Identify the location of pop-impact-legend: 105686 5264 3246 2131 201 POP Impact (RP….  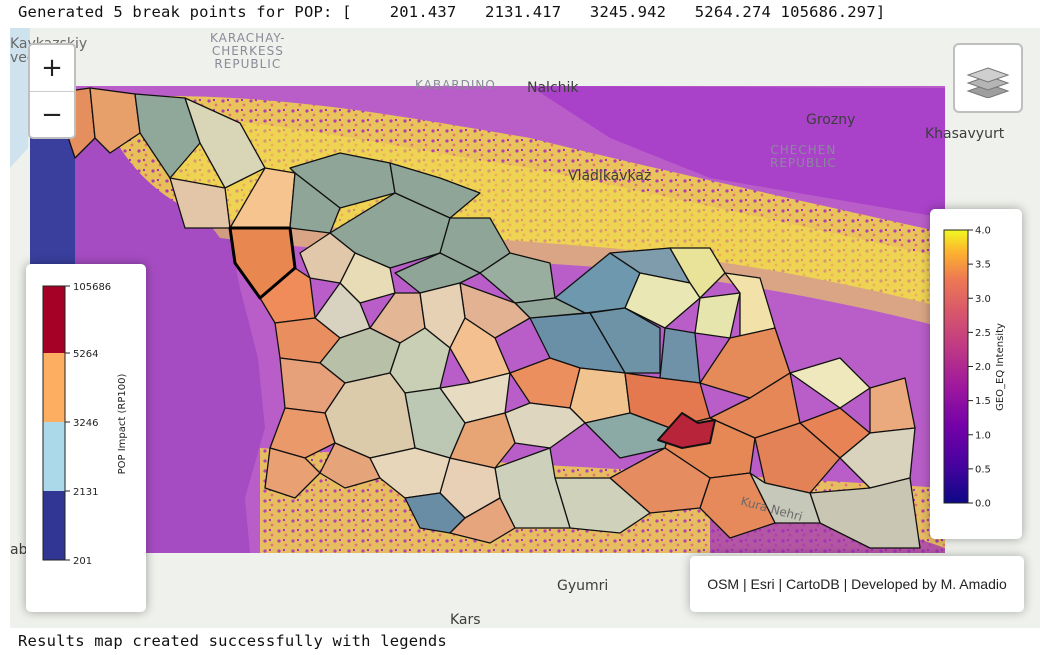
(86, 438).